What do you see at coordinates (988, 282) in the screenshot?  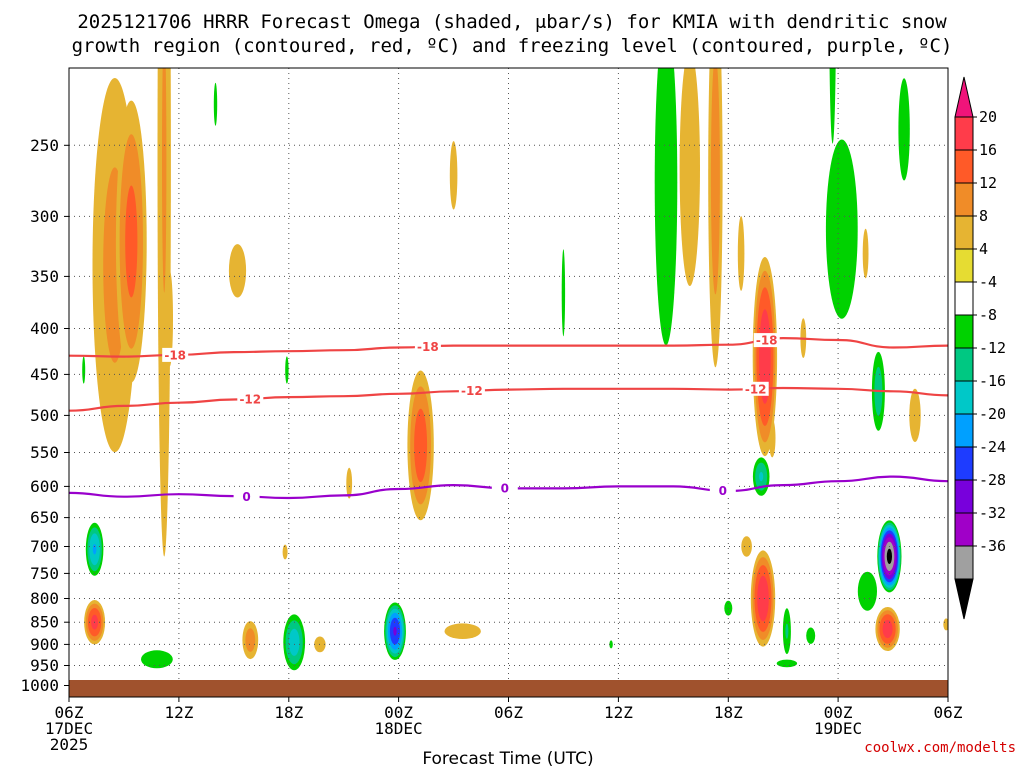 I see `colorbar-label: -4` at bounding box center [988, 282].